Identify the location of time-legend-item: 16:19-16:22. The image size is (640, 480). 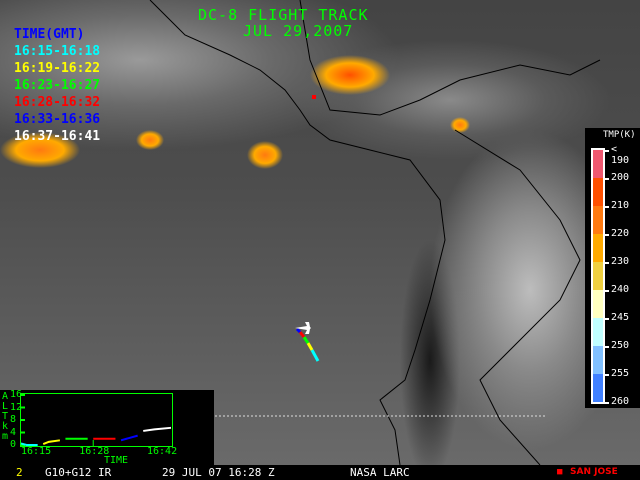
(57, 68).